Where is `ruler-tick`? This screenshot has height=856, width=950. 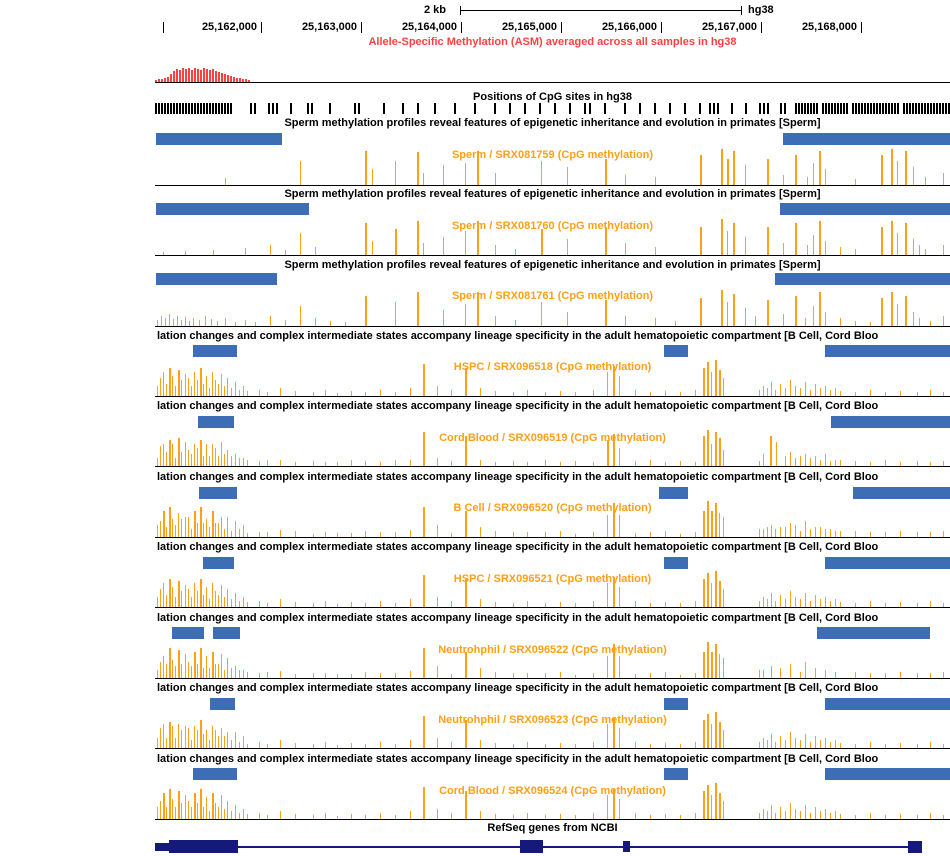
ruler-tick is located at coordinates (861, 27).